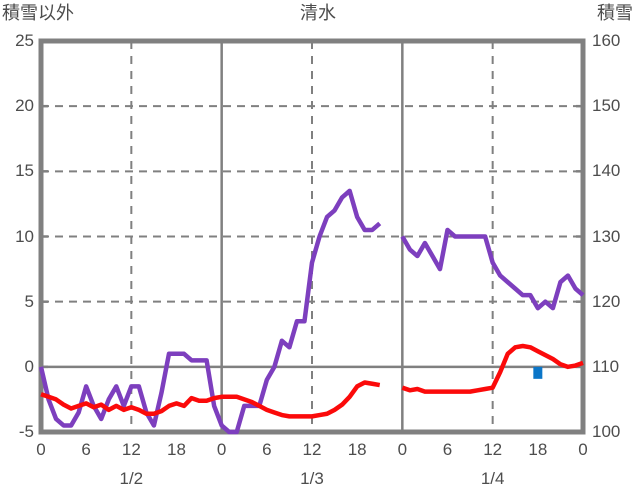 The height and width of the screenshot is (501, 636). Describe the element at coordinates (606, 40) in the screenshot. I see `right-axis-tick-label: 160` at that location.